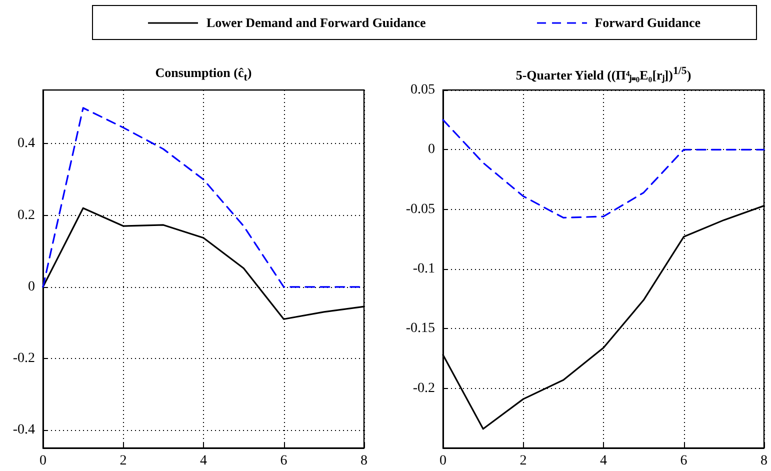 The width and height of the screenshot is (771, 471). Describe the element at coordinates (423, 269) in the screenshot. I see `y-tick-label: -0.1` at that location.